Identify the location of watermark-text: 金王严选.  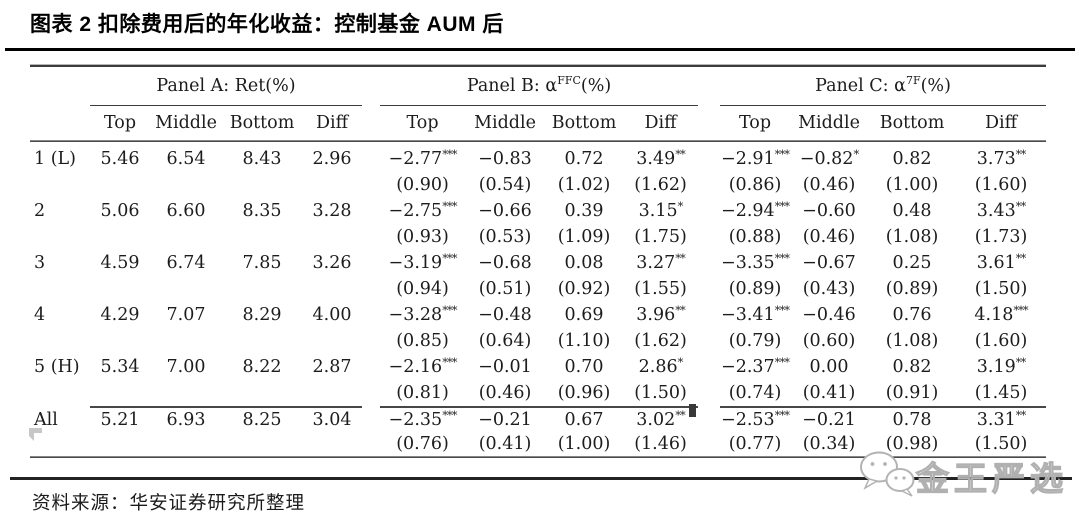
(991, 478).